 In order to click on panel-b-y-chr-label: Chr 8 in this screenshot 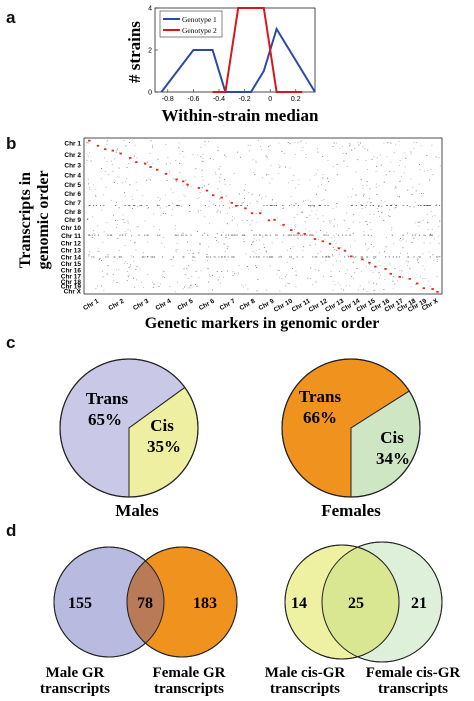, I will do `click(72, 212)`.